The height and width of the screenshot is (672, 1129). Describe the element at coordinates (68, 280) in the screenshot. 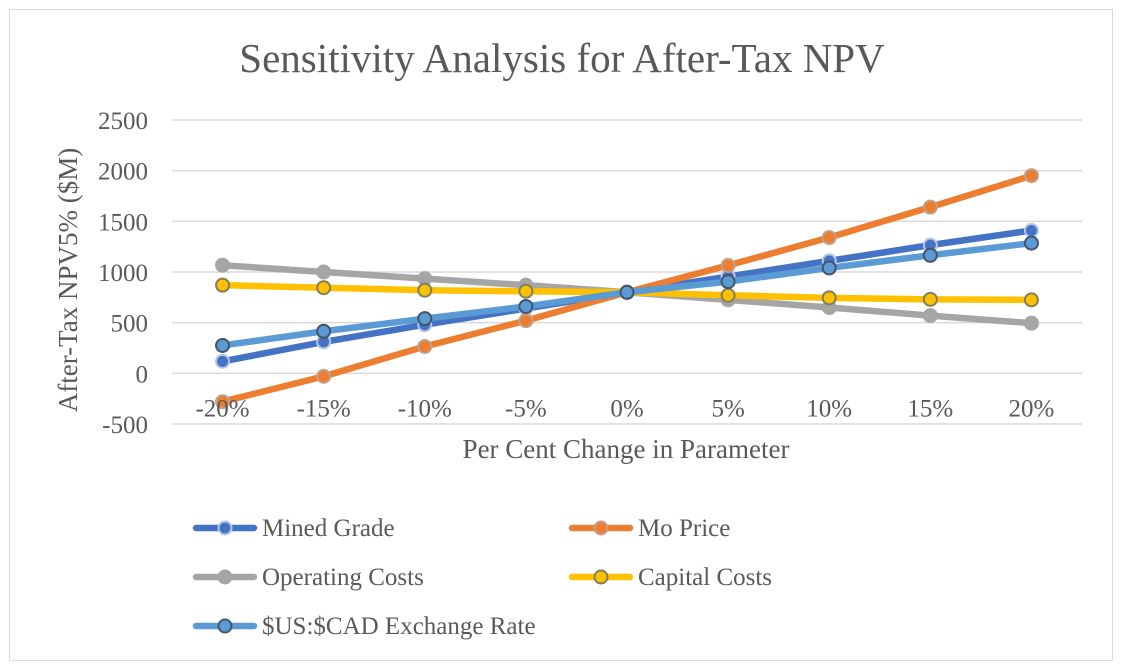

I see `y-axis-title: After-Tax NPV5% ($M)` at that location.